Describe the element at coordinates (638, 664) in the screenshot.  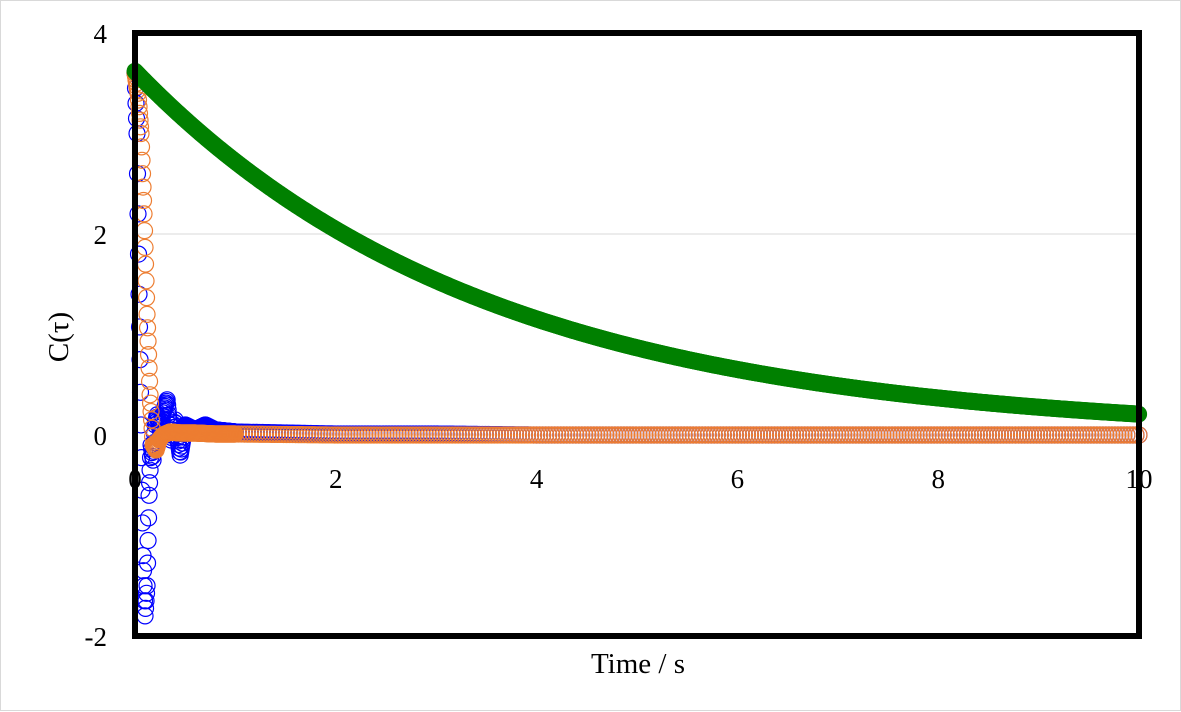
I see `x-axis-title: Time / s` at that location.